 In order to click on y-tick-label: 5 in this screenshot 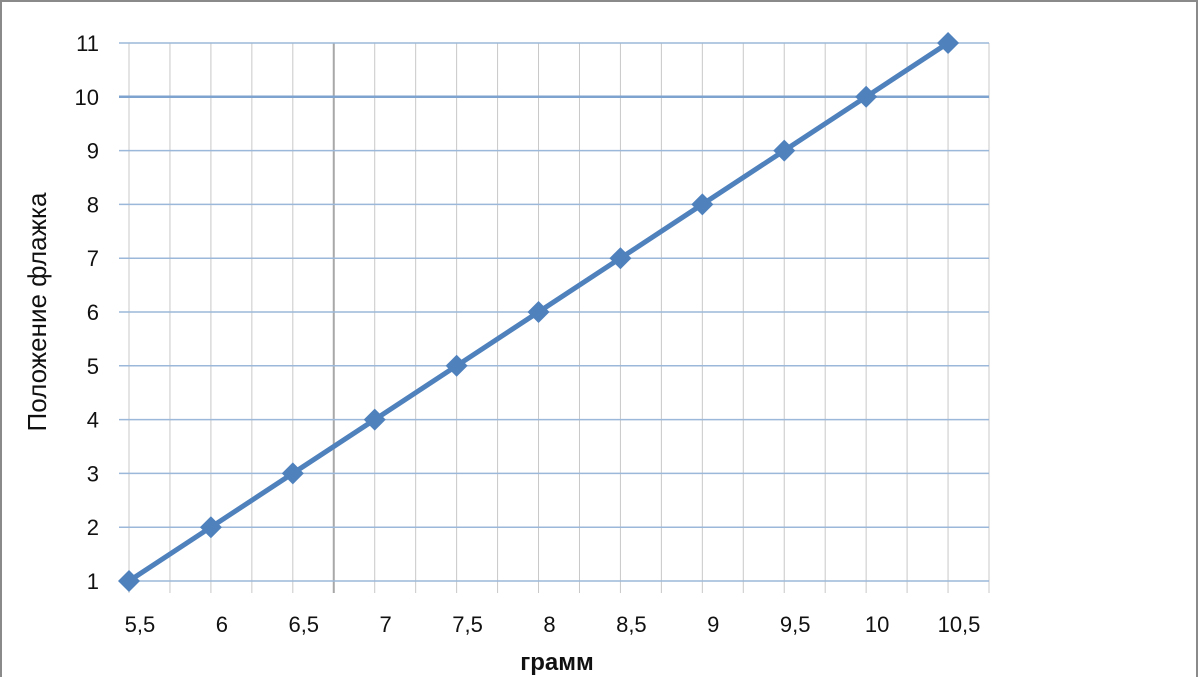, I will do `click(93, 366)`.